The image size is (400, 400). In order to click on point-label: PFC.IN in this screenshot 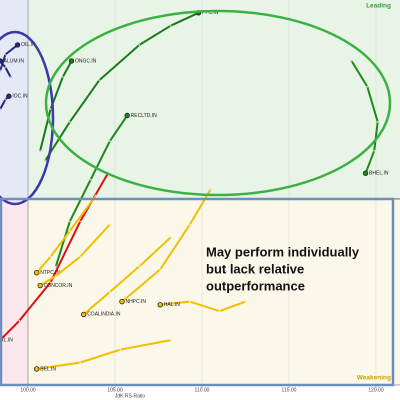, I will do `click(210, 13)`.